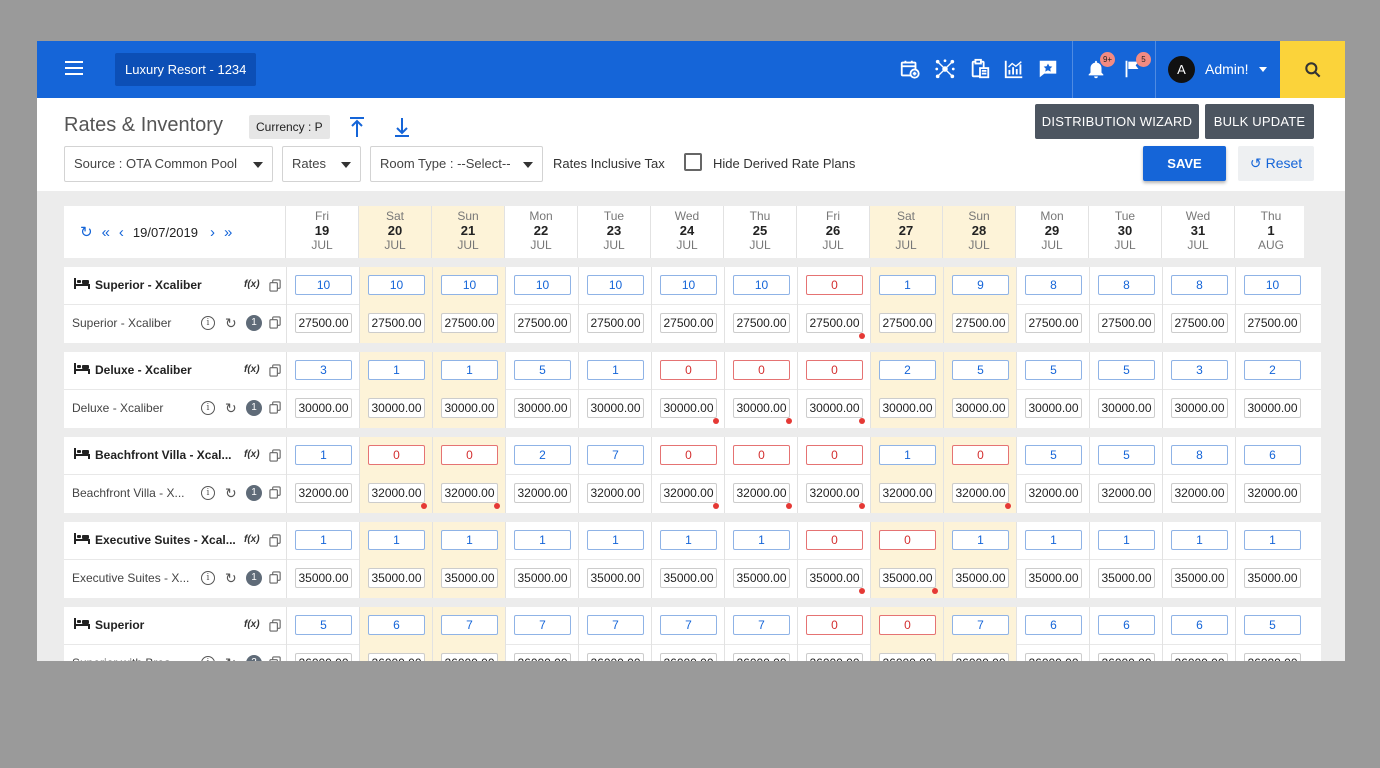 This screenshot has height=768, width=1380. Describe the element at coordinates (980, 69) in the screenshot. I see `clipboard-icon` at that location.